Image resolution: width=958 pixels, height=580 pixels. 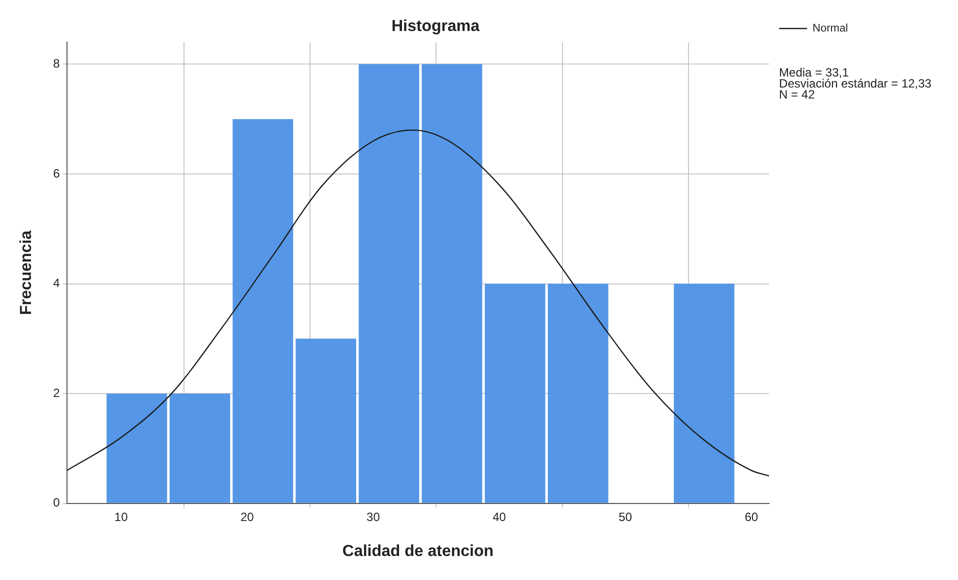 I want to click on legend-label: Normal, so click(x=830, y=28).